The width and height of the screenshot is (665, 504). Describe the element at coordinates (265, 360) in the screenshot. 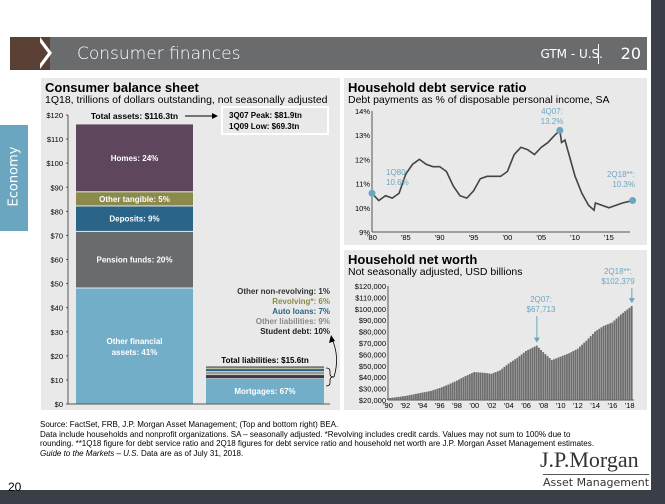

I see `total-liabilities-label: Total liabilities: $15.6tn` at that location.